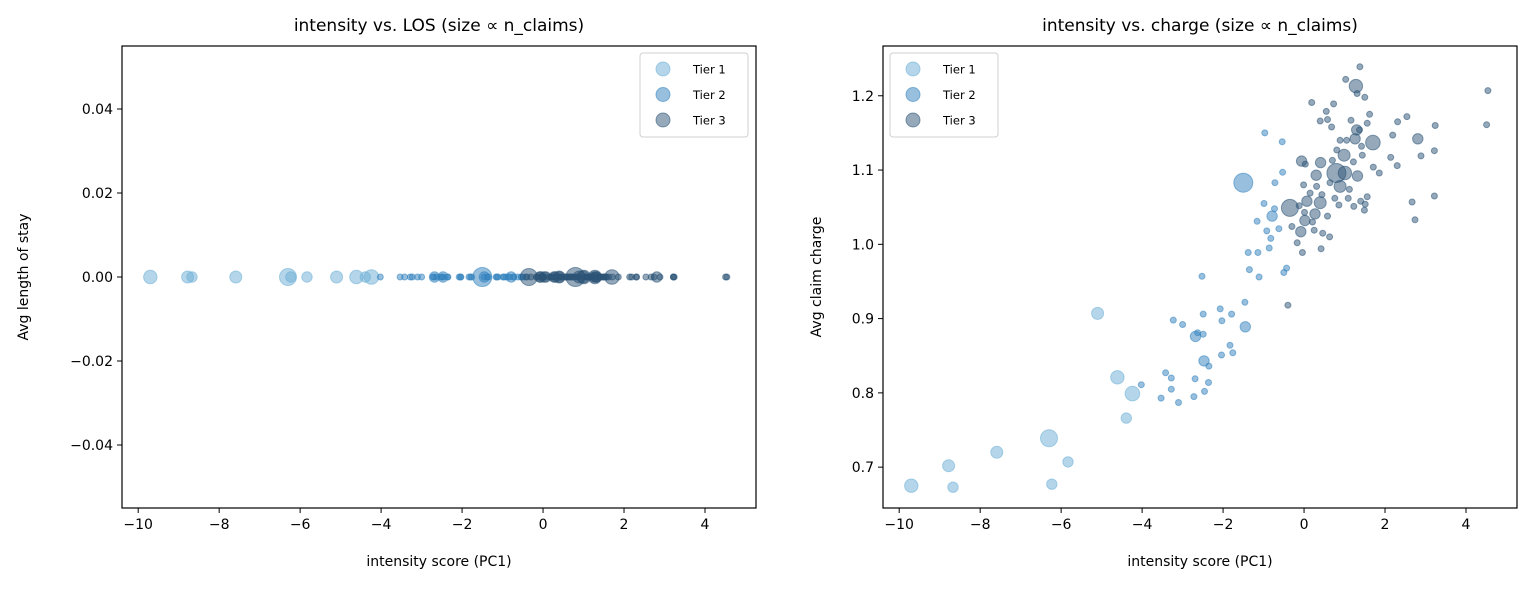  What do you see at coordinates (91, 446) in the screenshot?
I see `y-tick-label: −0.04` at bounding box center [91, 446].